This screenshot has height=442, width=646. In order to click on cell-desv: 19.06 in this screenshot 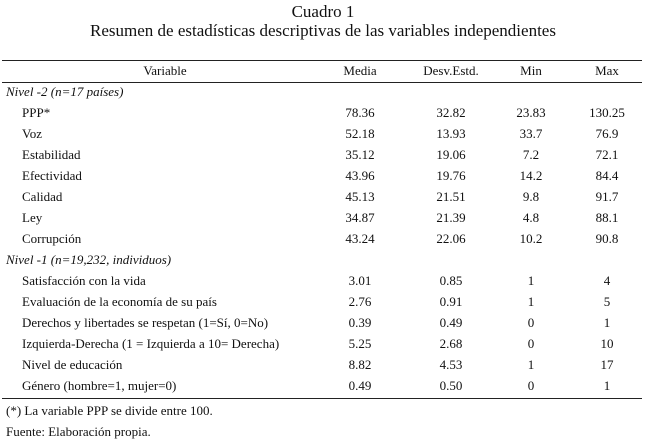, I will do `click(451, 154)`.